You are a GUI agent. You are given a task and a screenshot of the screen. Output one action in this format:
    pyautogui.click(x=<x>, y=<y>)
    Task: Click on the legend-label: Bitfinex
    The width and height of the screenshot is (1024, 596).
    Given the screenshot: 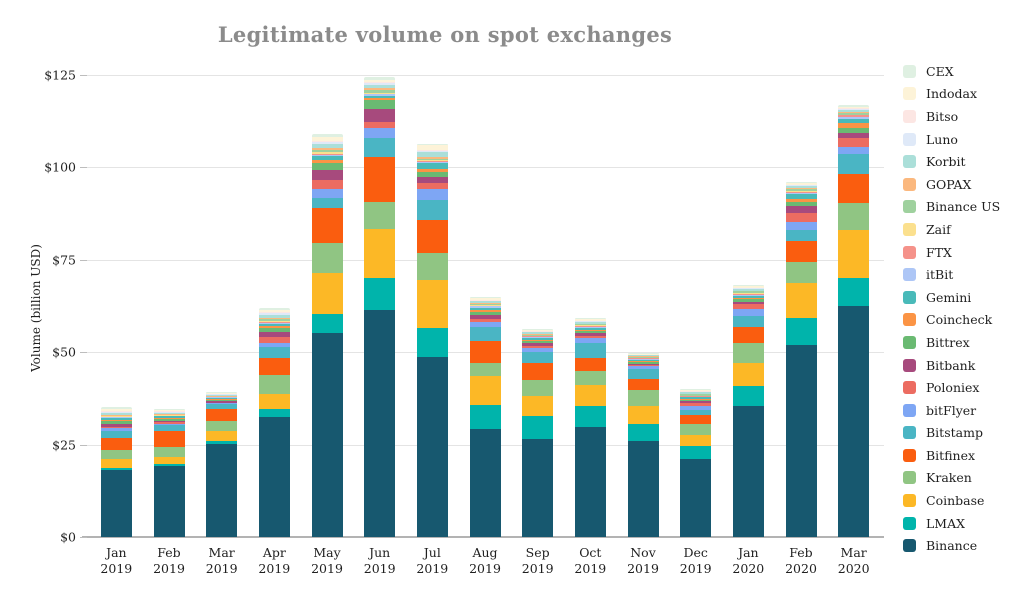 What is the action you would take?
    pyautogui.click(x=951, y=455)
    